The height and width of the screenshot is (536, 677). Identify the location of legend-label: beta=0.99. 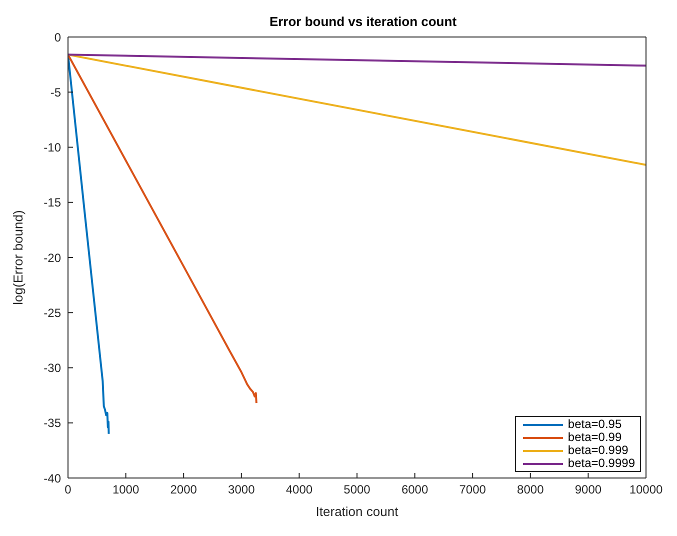
(595, 437).